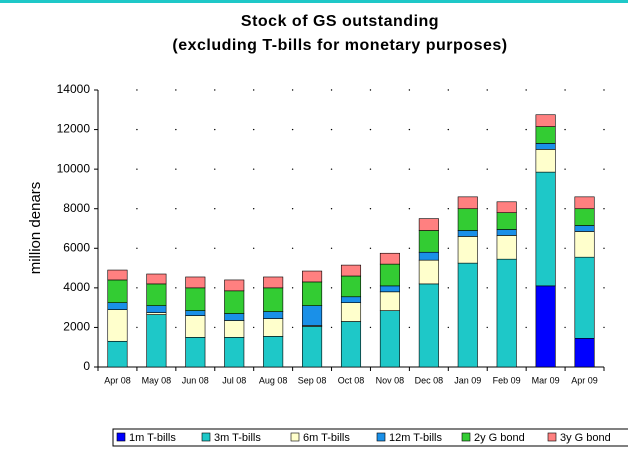 This screenshot has width=628, height=459. I want to click on x-tick-label: May 08, so click(157, 380).